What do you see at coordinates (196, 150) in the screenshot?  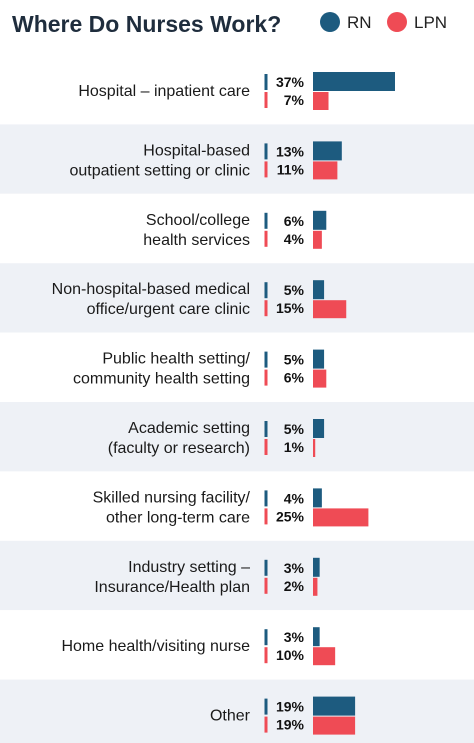 I see `category-label-line: Hospital-based` at bounding box center [196, 150].